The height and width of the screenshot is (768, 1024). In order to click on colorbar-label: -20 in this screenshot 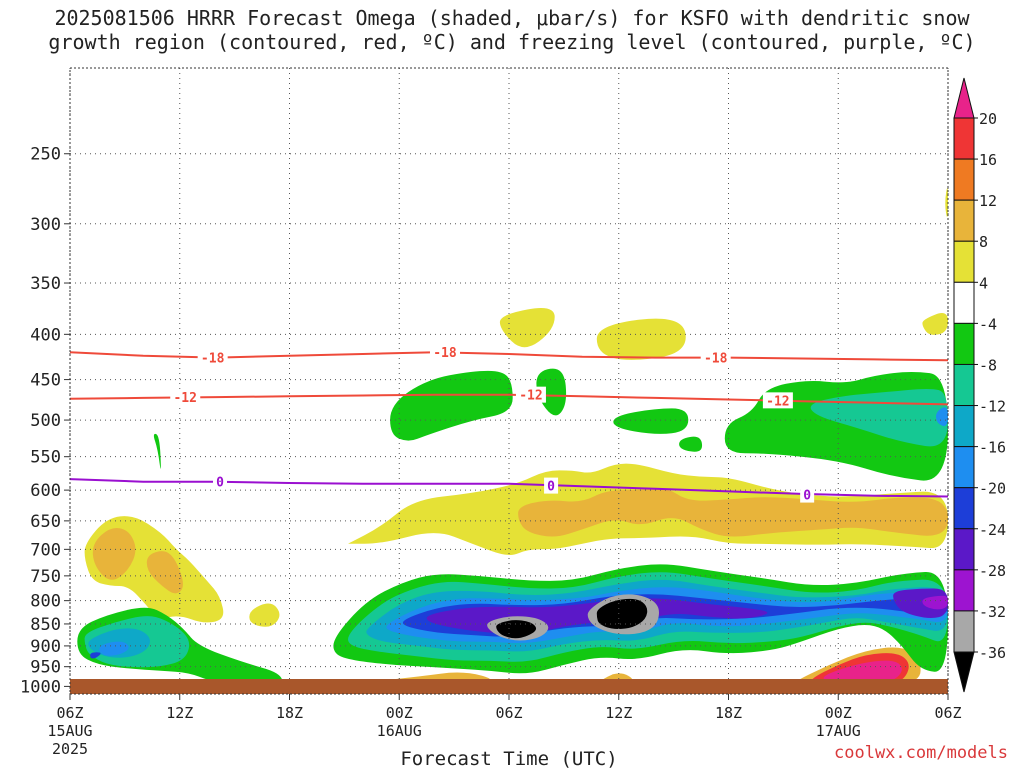, I will do `click(992, 489)`.